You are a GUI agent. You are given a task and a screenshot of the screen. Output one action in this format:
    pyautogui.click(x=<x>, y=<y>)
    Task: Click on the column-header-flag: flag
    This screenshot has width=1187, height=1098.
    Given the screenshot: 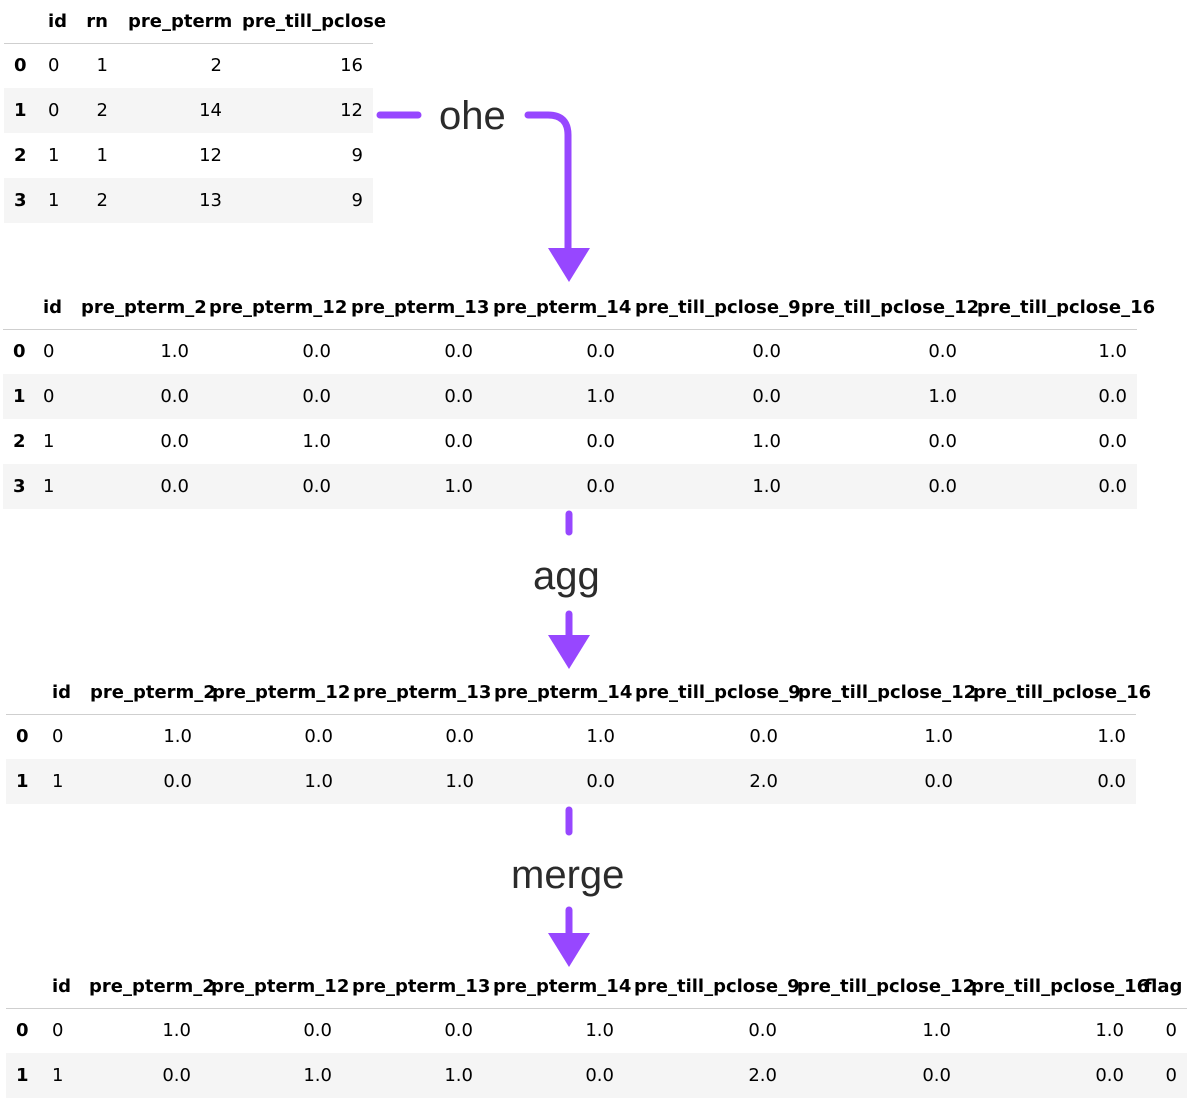 What is the action you would take?
    pyautogui.click(x=1160, y=987)
    